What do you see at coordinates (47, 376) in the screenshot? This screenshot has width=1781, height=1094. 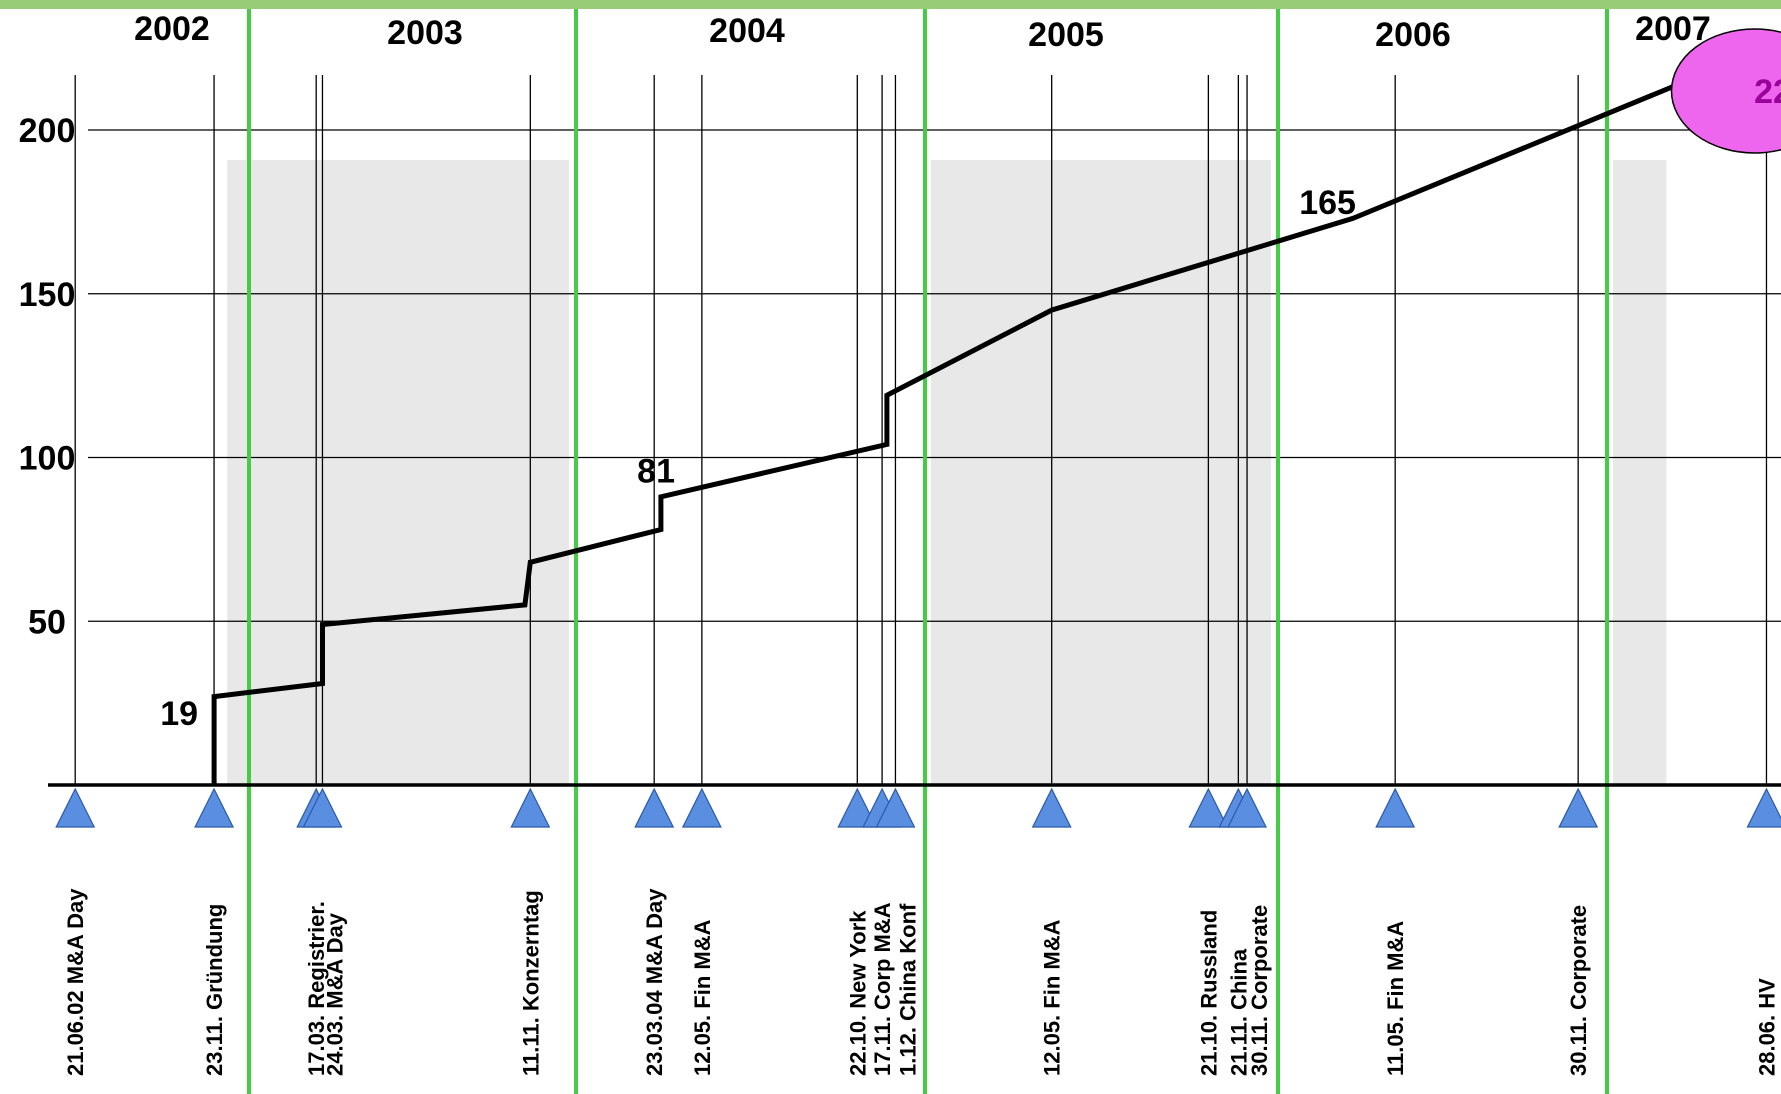 I see `y-axis-tick-labels: 50 100 150 200` at bounding box center [47, 376].